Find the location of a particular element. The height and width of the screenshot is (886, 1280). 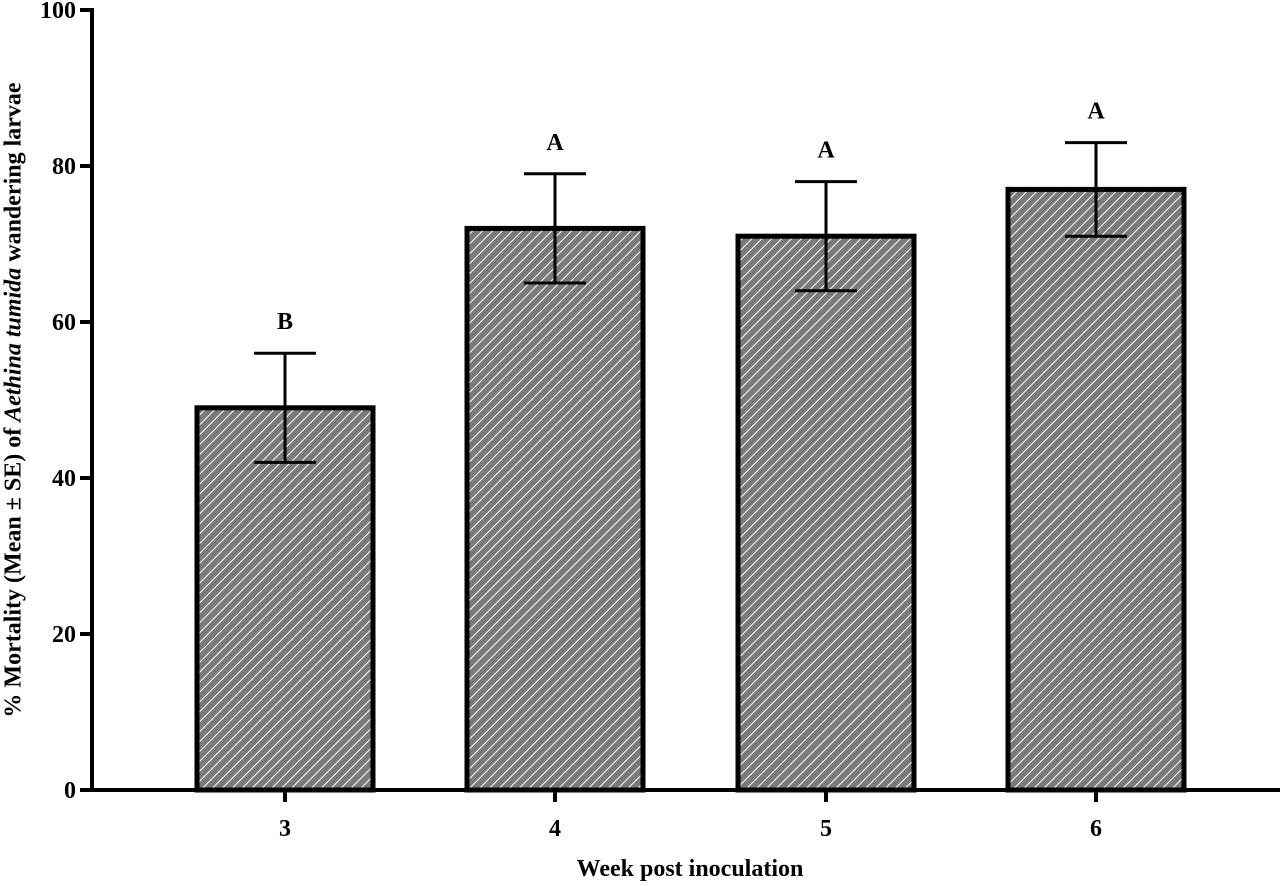

bar-week-3: B is located at coordinates (285, 551).